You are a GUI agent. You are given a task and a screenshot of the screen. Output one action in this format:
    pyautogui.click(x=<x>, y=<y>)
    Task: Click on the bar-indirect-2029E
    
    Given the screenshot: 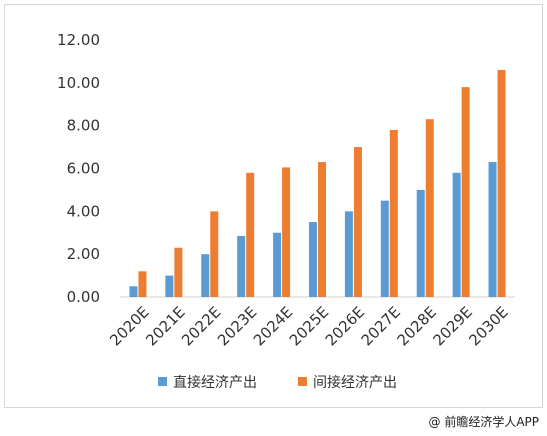 What is the action you would take?
    pyautogui.click(x=465, y=192)
    